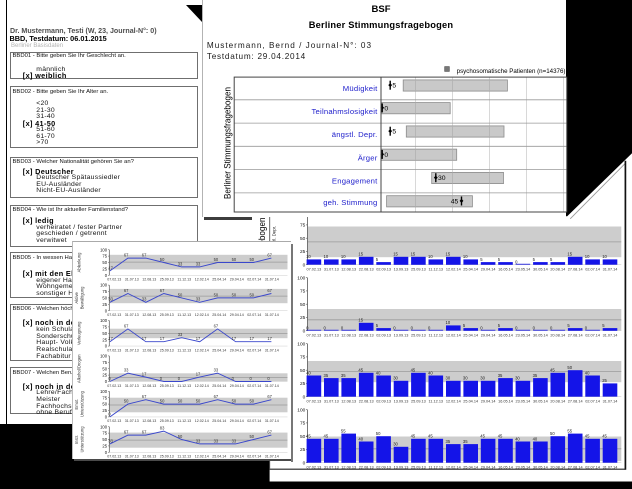 The width and height of the screenshot is (632, 489). What do you see at coordinates (81, 296) in the screenshot?
I see `svg-text: Bewältigung` at bounding box center [81, 296].